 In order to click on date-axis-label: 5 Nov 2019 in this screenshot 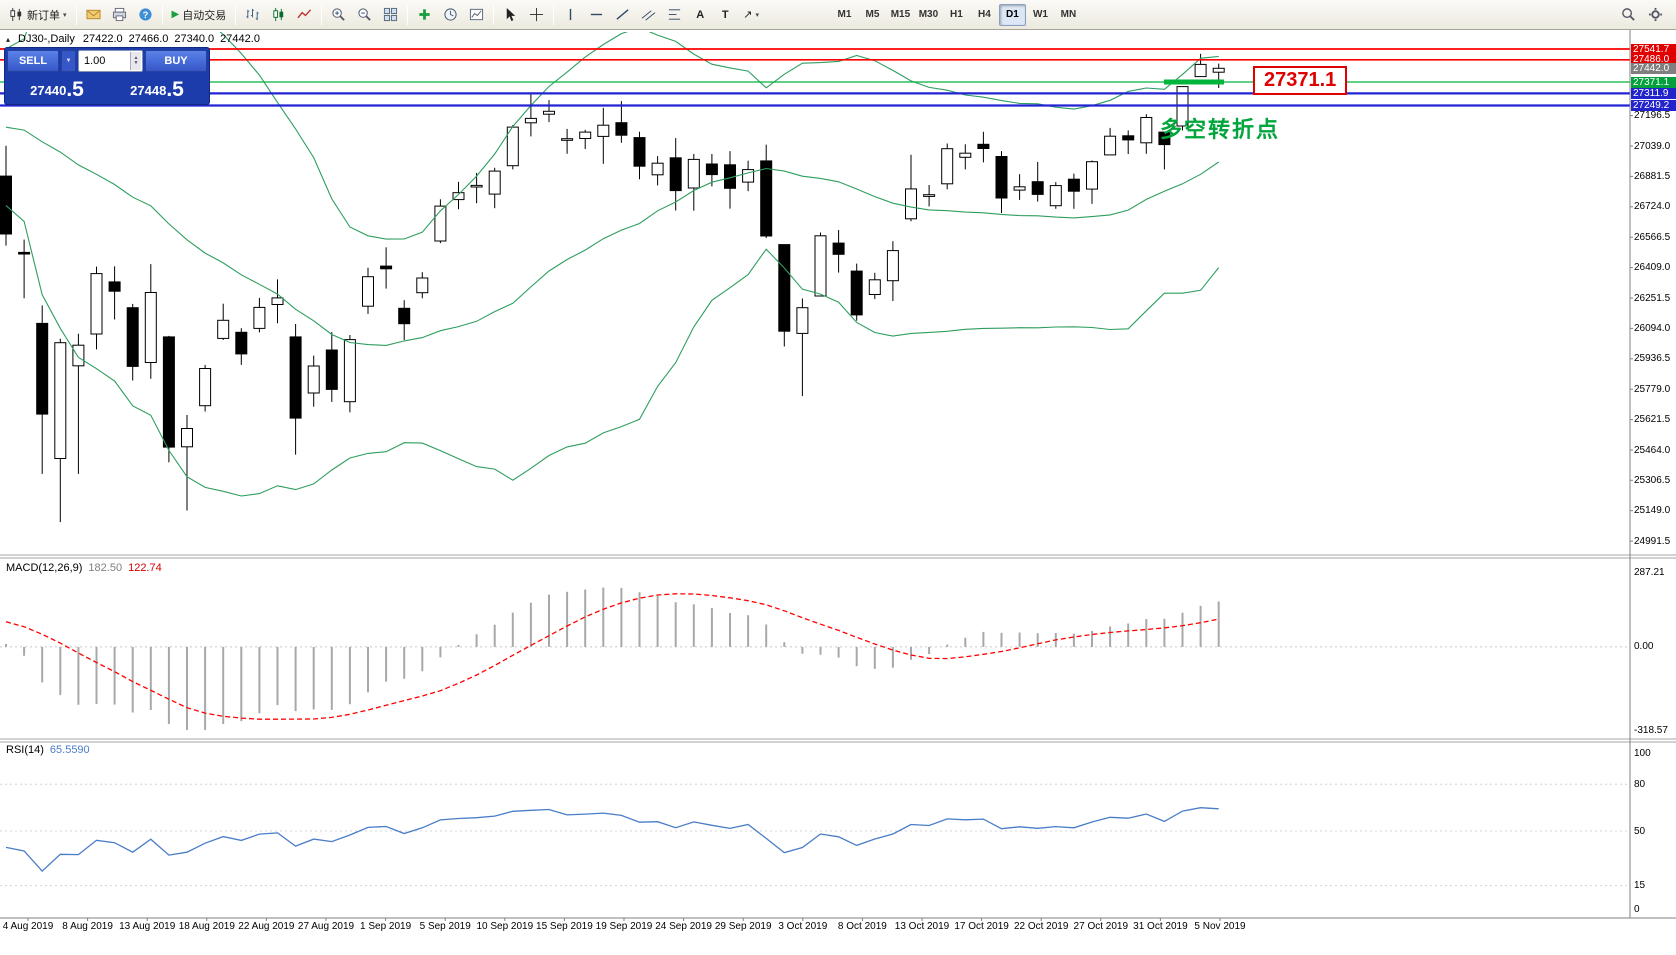, I will do `click(1220, 926)`.